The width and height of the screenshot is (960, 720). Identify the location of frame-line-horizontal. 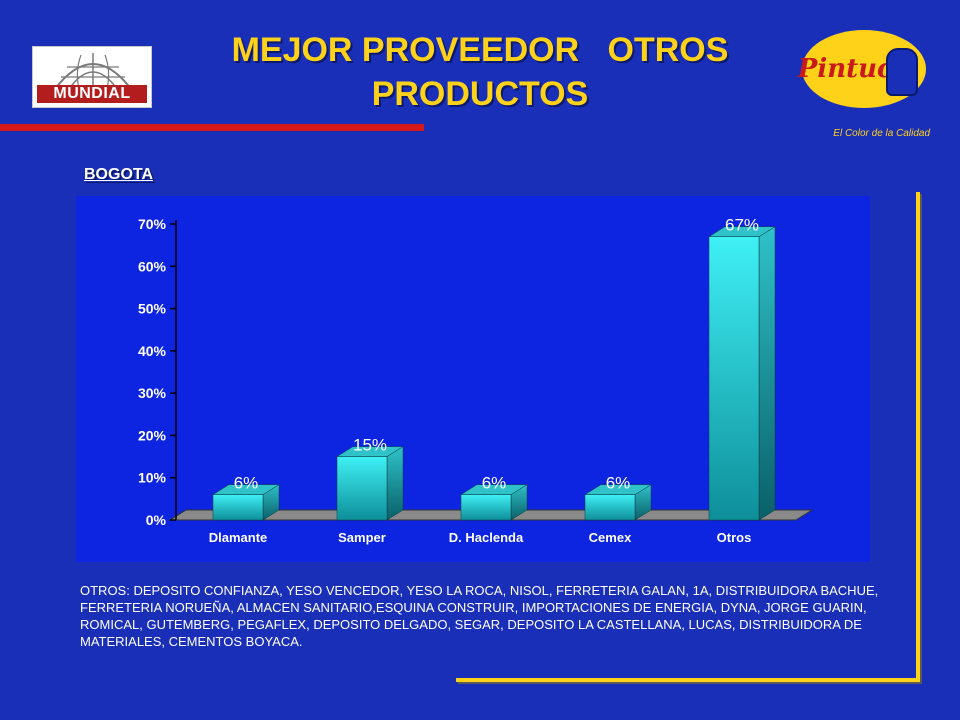
(688, 680).